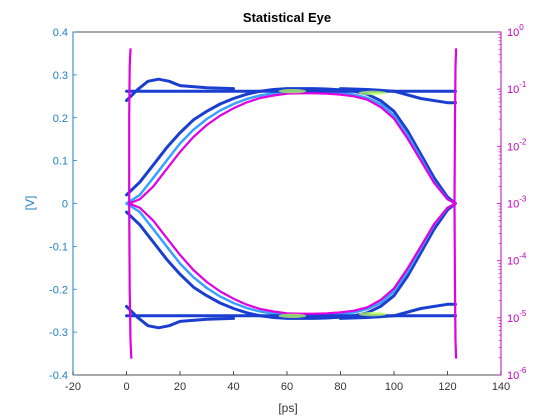  I want to click on y-right-tick-label: 10⁻², so click(517, 145).